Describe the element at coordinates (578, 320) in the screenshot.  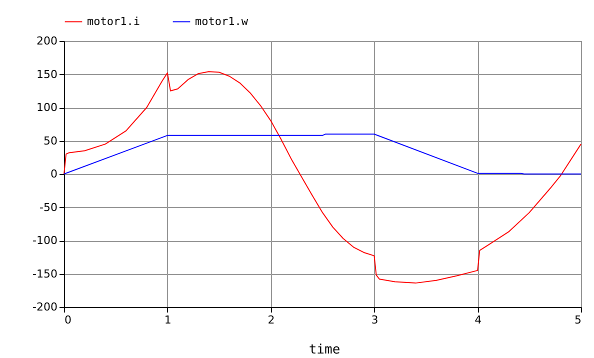
I see `x-tick-label: 5` at that location.